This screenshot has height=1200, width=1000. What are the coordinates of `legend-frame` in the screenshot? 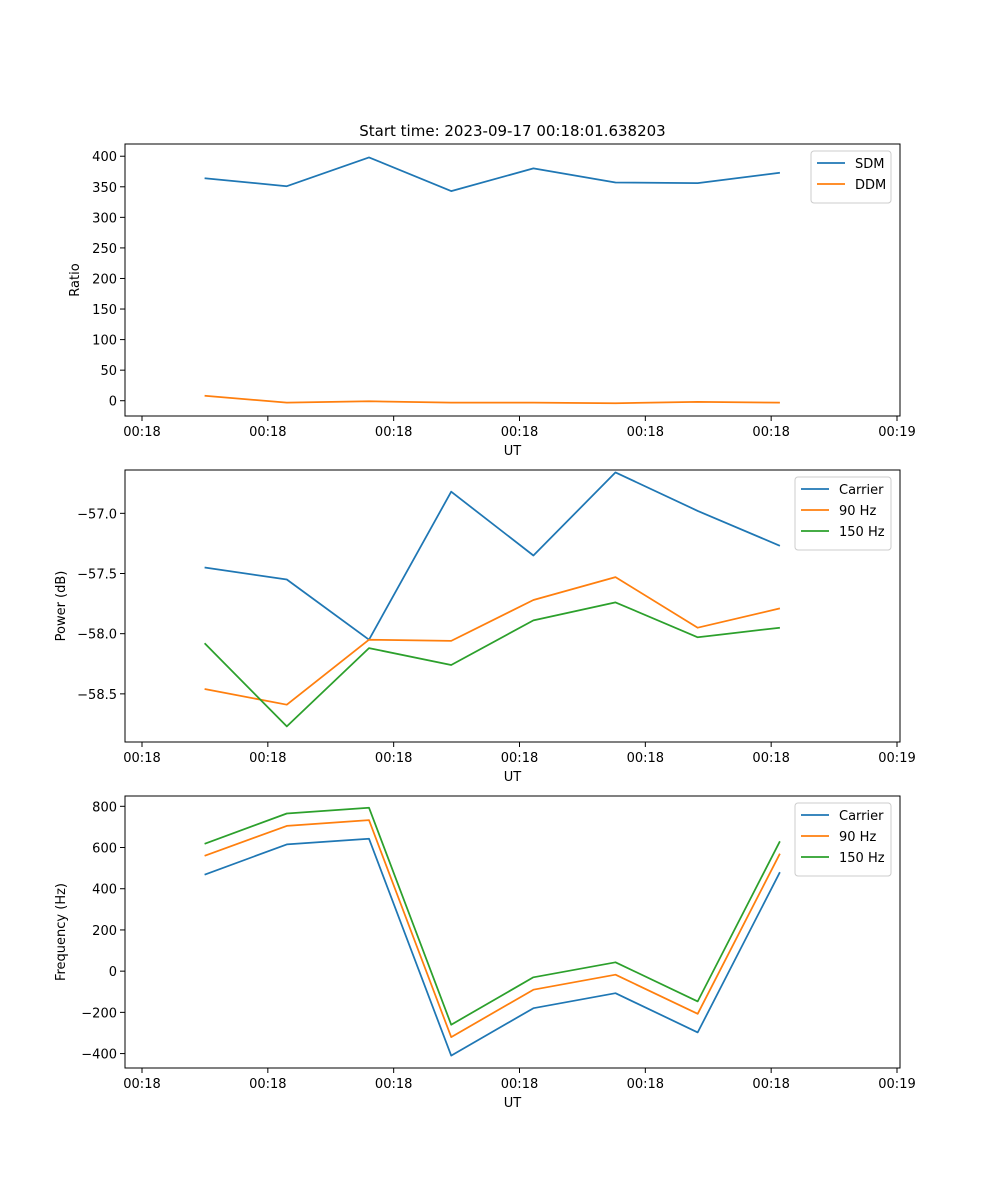 It's located at (851, 177).